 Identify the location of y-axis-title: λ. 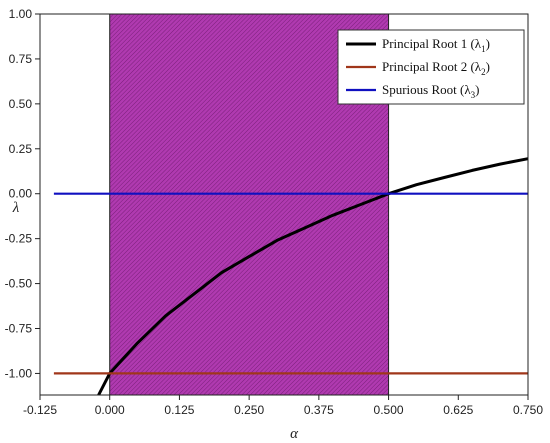
(16, 208).